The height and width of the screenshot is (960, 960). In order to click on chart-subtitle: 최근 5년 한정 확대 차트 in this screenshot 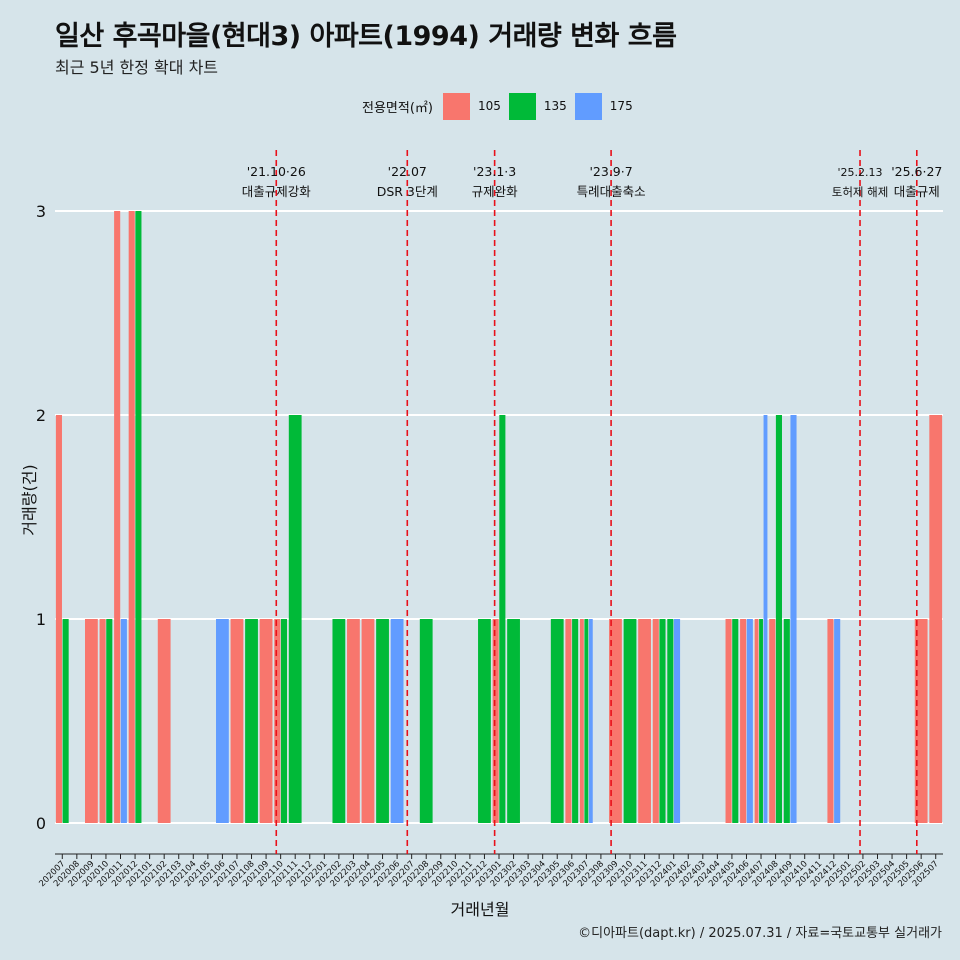, I will do `click(137, 67)`.